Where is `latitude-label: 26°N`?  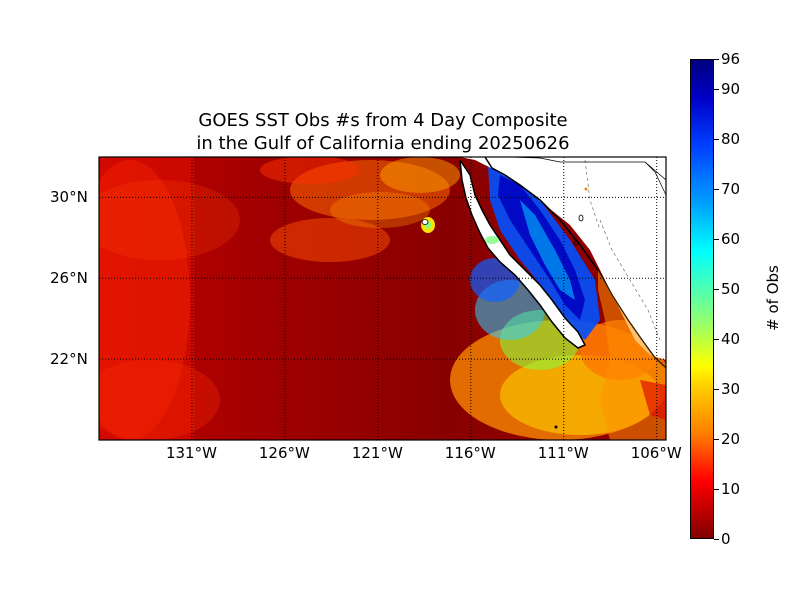
latitude-label: 26°N is located at coordinates (69, 278).